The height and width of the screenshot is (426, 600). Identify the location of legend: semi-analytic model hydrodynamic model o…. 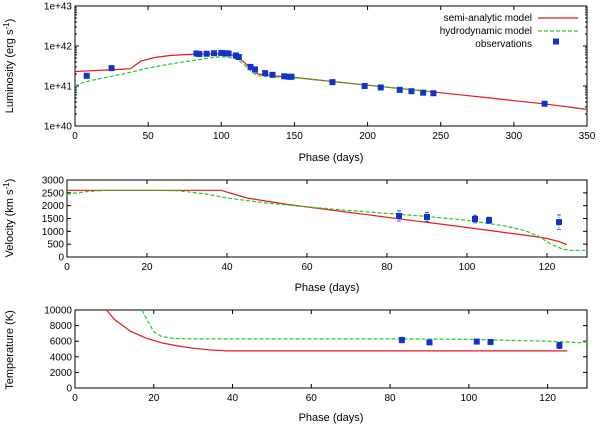
(509, 31).